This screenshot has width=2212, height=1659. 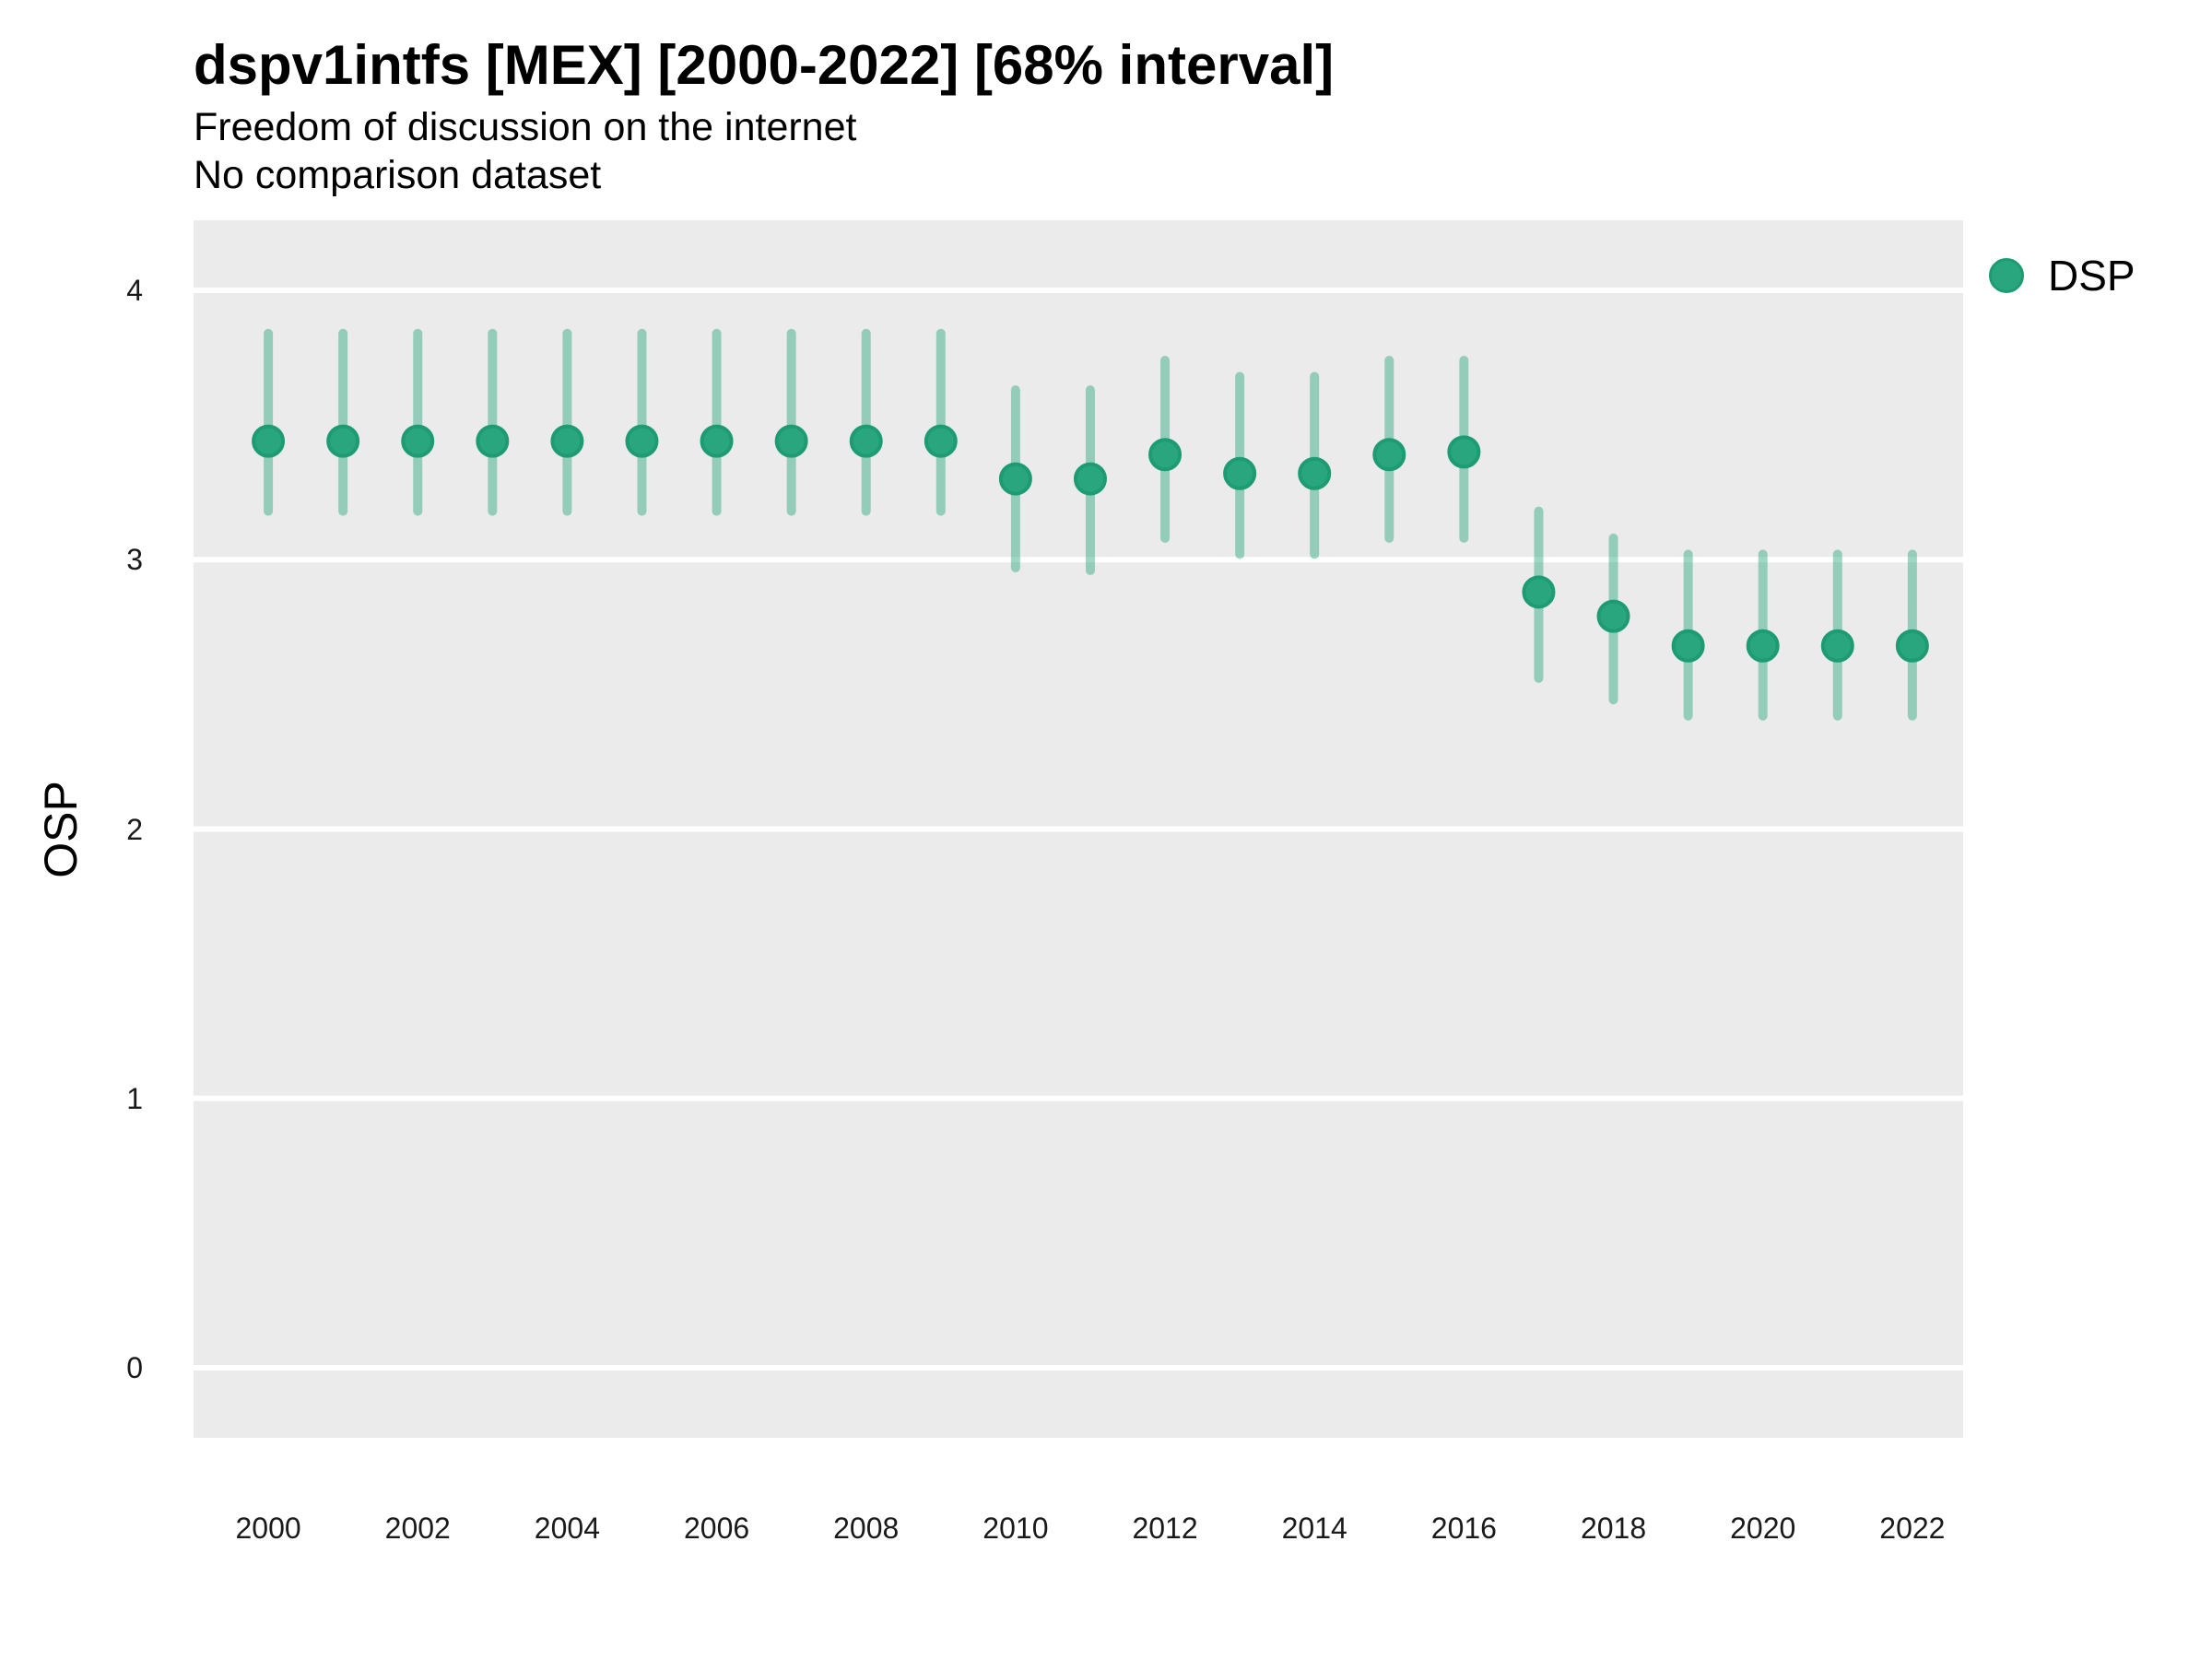 What do you see at coordinates (418, 441) in the screenshot?
I see `data-point-2002` at bounding box center [418, 441].